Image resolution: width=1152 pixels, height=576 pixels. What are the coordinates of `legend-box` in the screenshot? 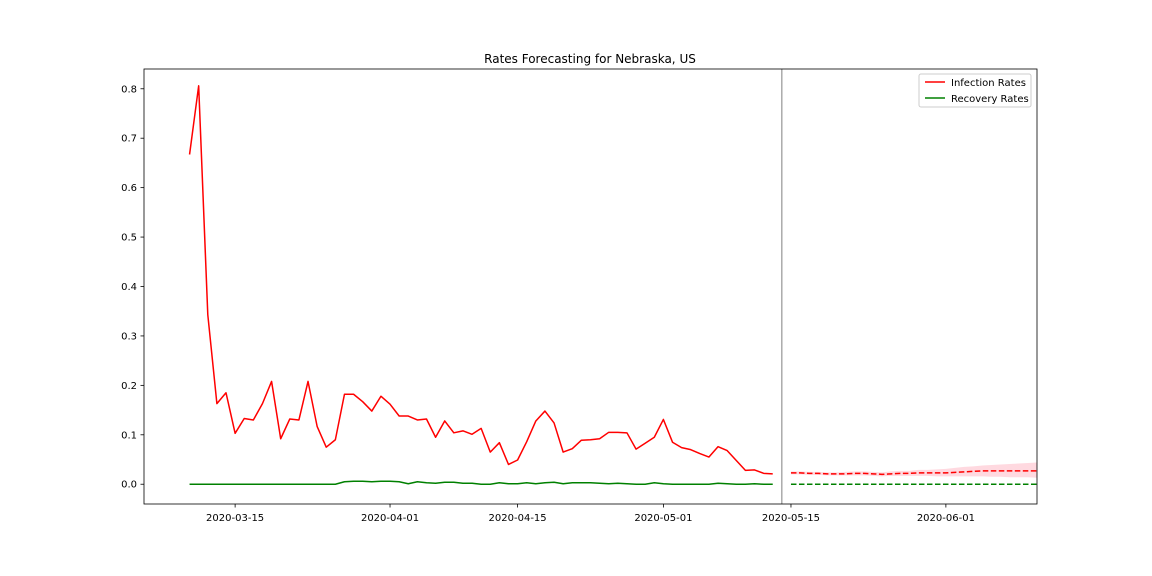 It's located at (975, 90).